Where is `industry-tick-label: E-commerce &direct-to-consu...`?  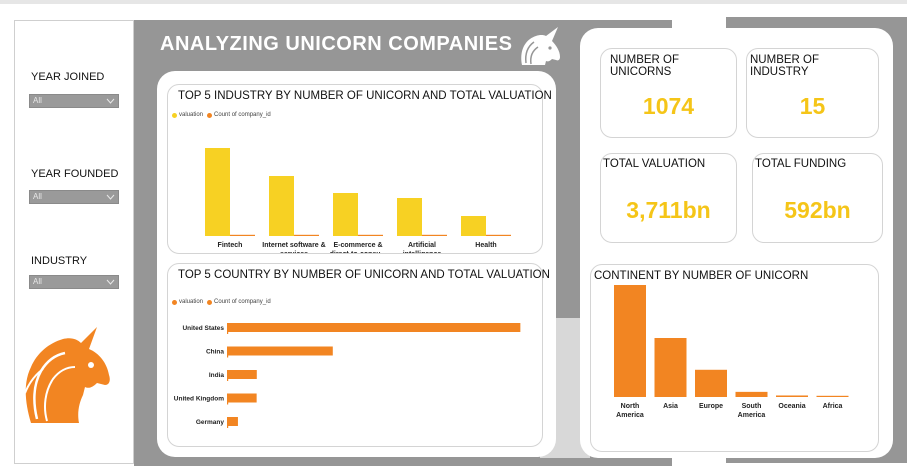 industry-tick-label: E-commerce &direct-to-consu... is located at coordinates (358, 247).